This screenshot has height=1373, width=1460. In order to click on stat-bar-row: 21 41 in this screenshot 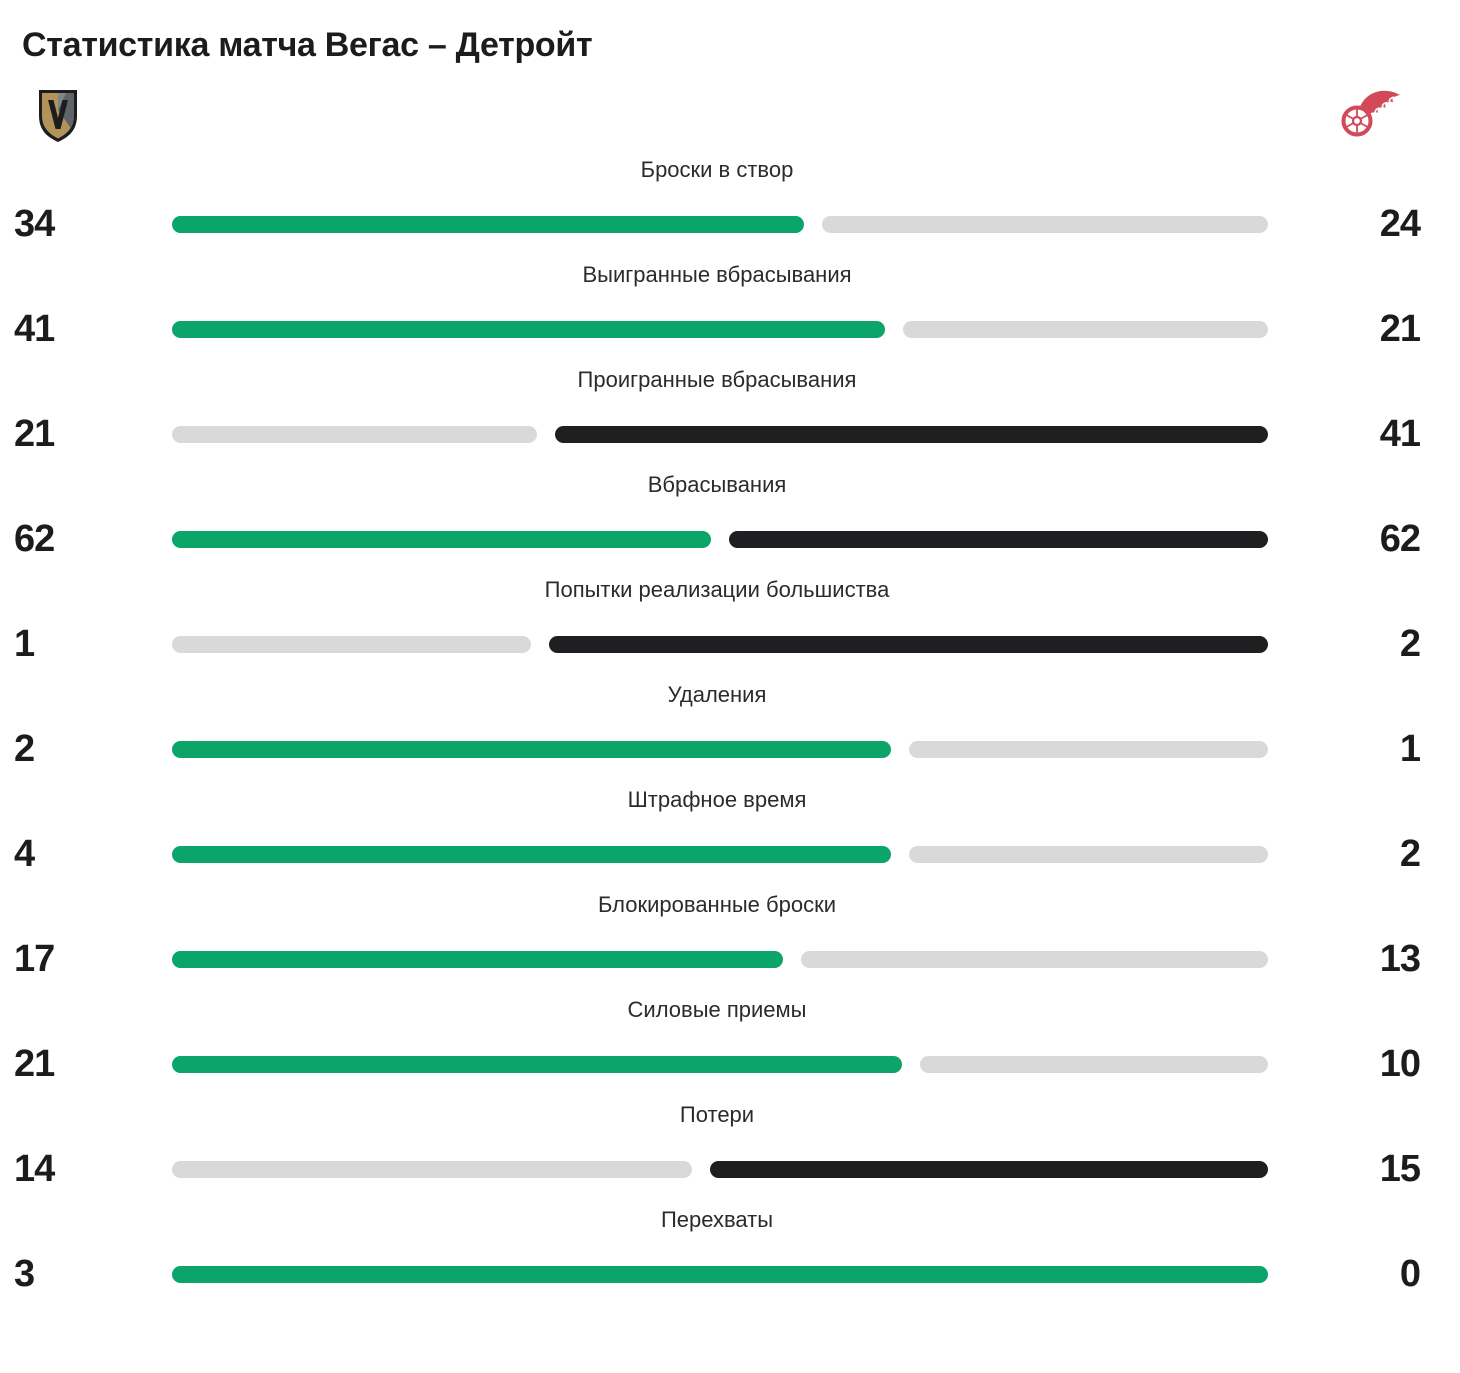, I will do `click(717, 434)`.